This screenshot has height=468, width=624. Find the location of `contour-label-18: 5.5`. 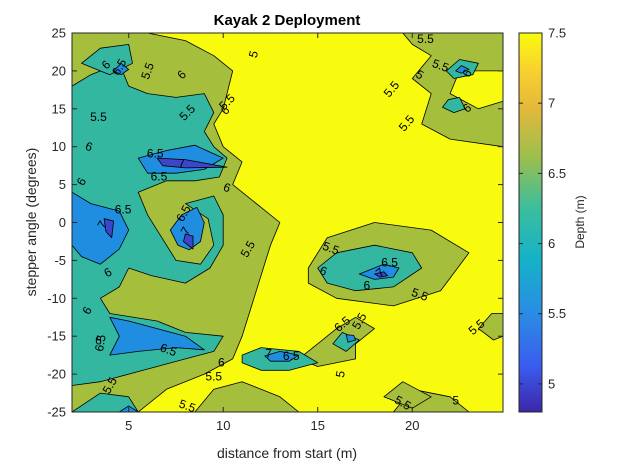

contour-label-18: 5.5 is located at coordinates (187, 406).